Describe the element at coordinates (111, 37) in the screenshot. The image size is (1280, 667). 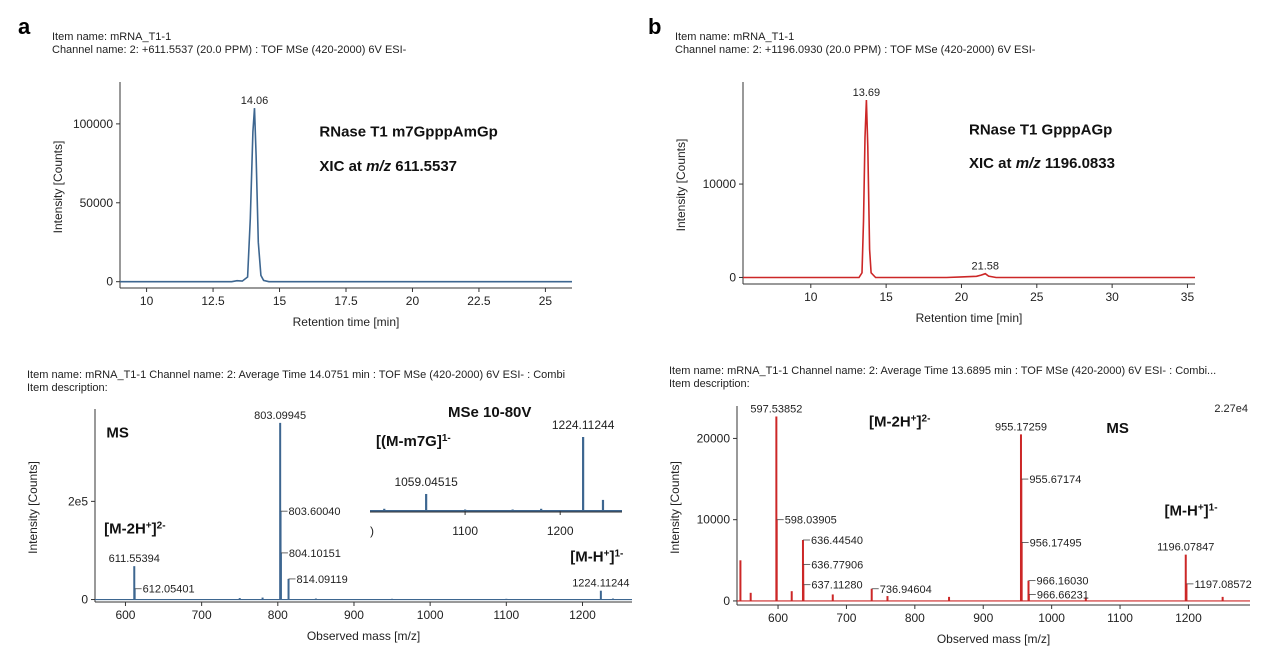
I see `a_xic-header-line-0: Item name: mRNA_T1-1` at that location.